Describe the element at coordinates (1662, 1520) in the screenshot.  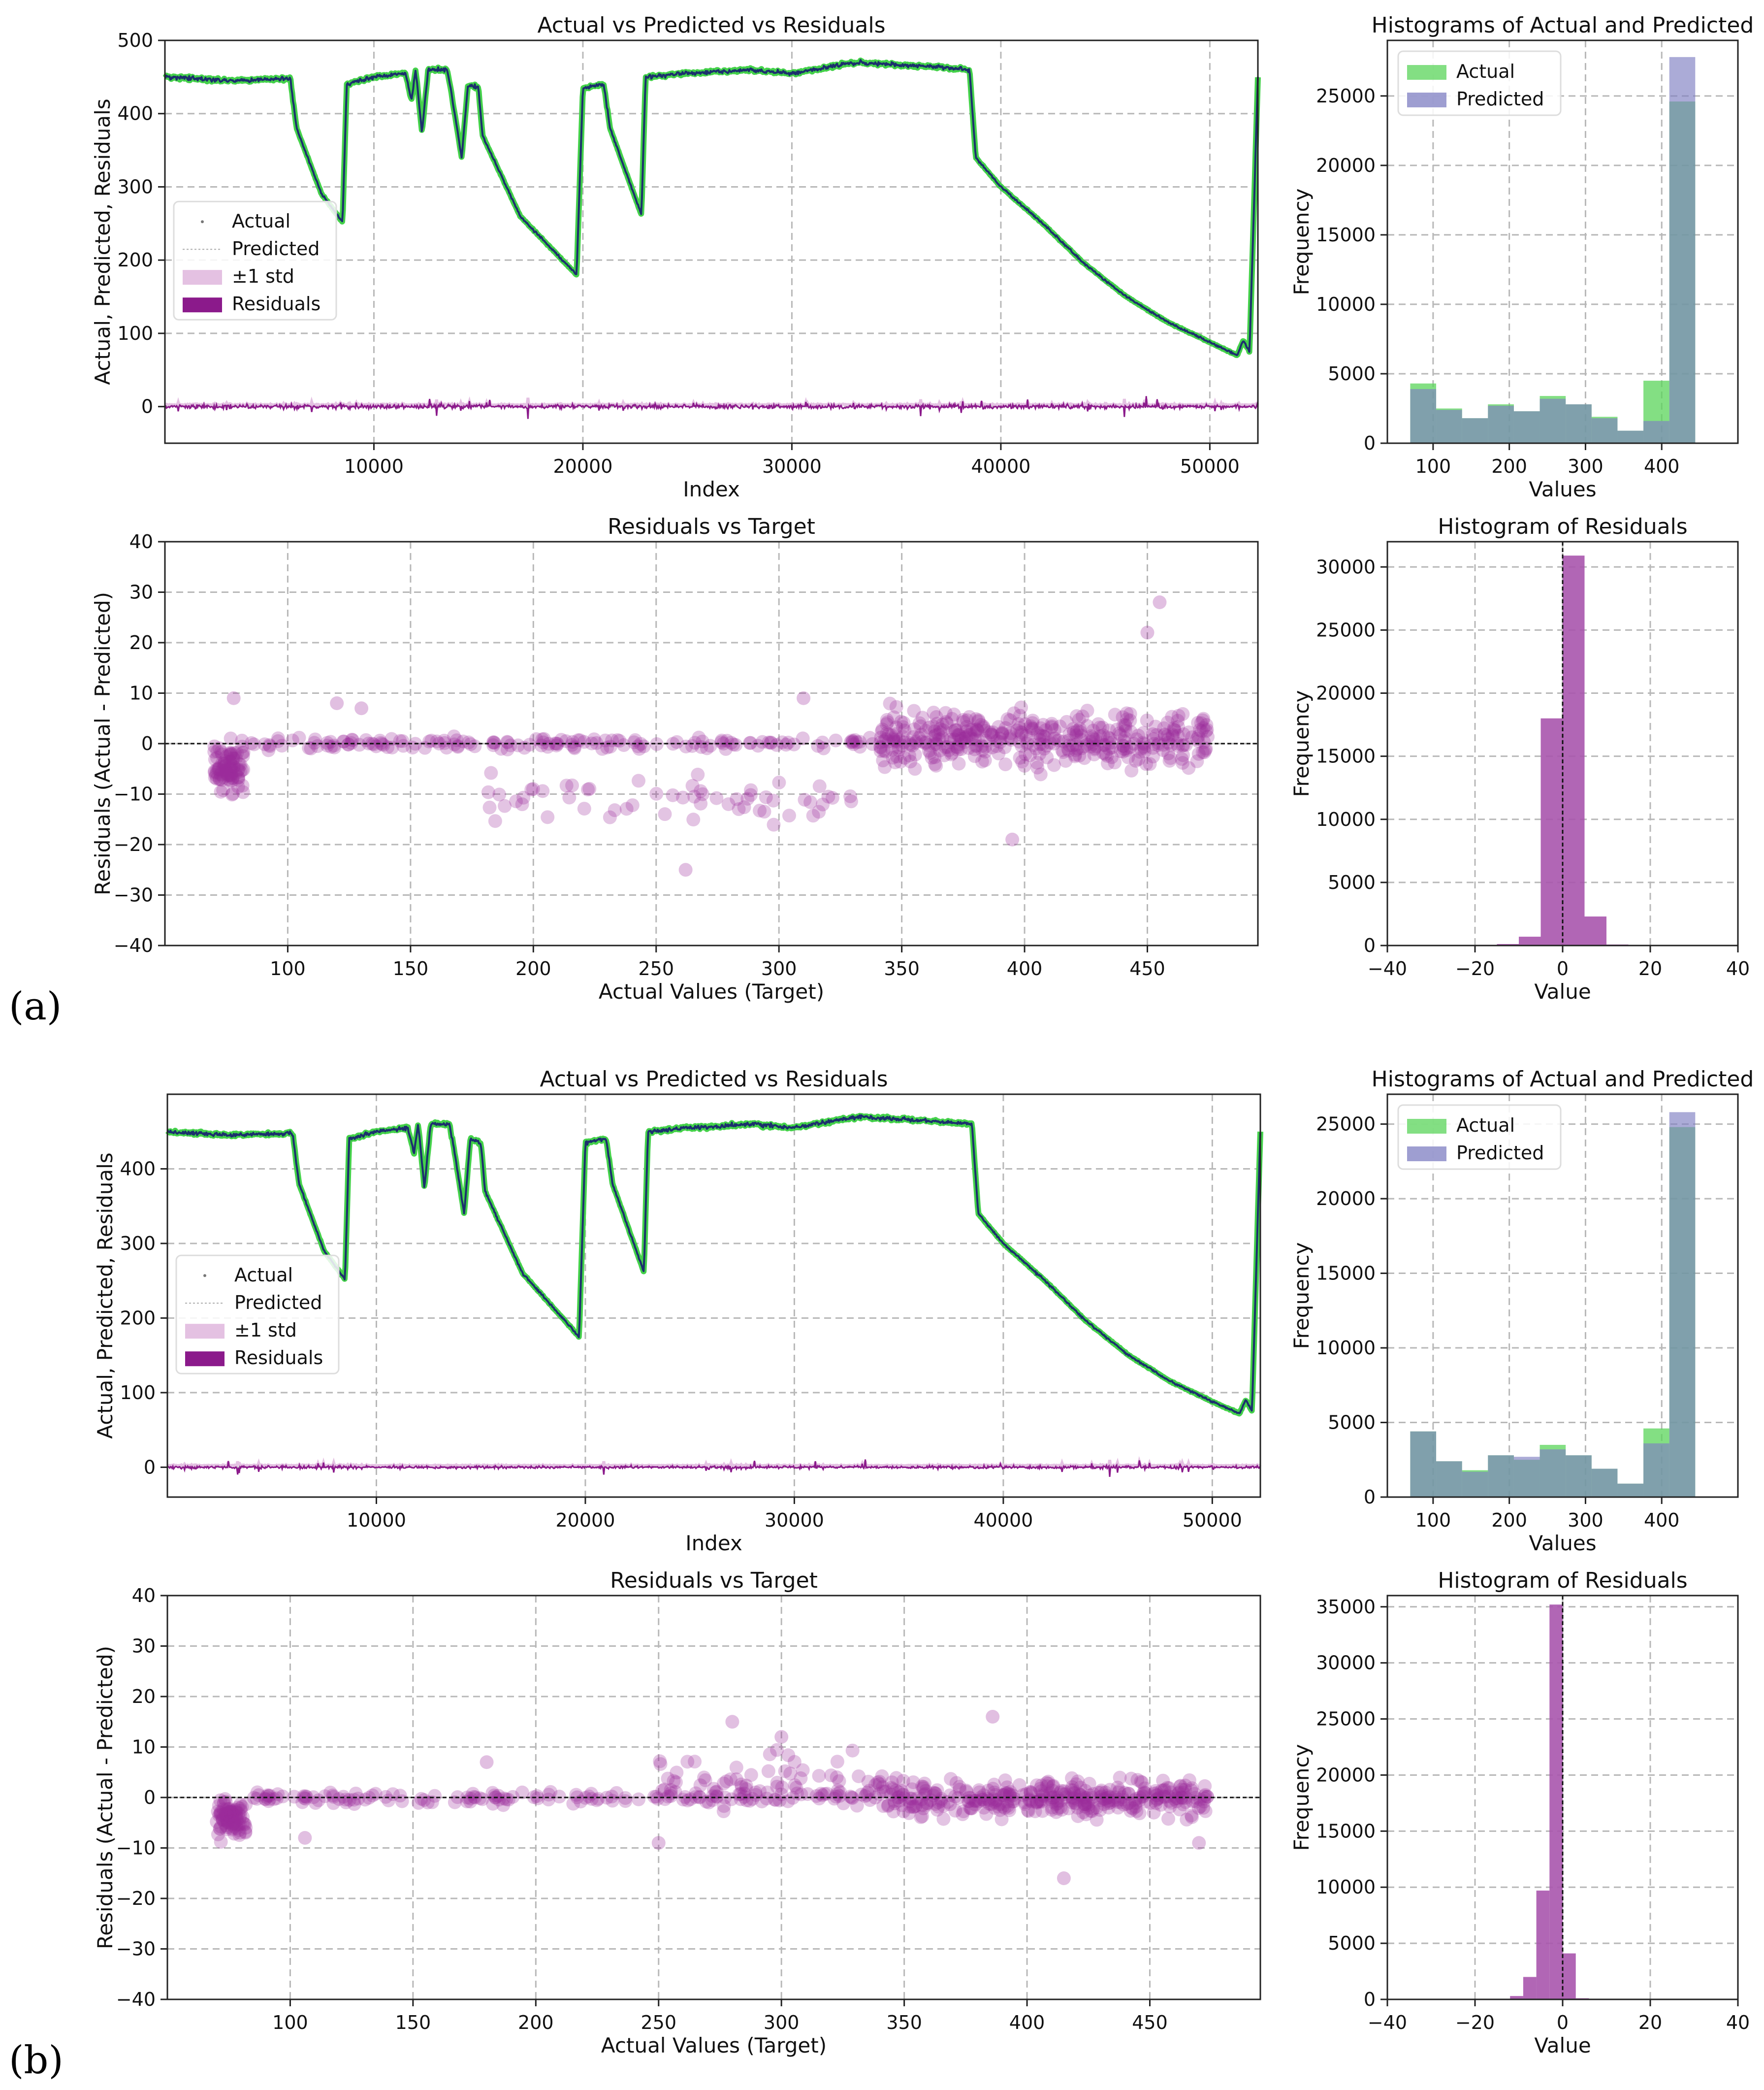
I see `x-tick-label: 400` at that location.